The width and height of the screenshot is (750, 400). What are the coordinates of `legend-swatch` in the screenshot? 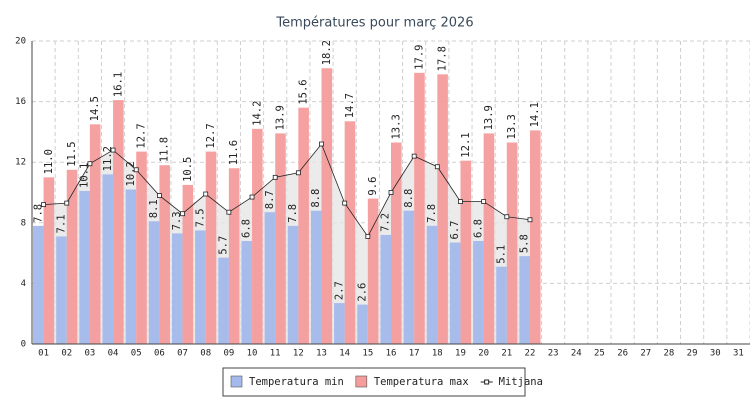 It's located at (361, 381).